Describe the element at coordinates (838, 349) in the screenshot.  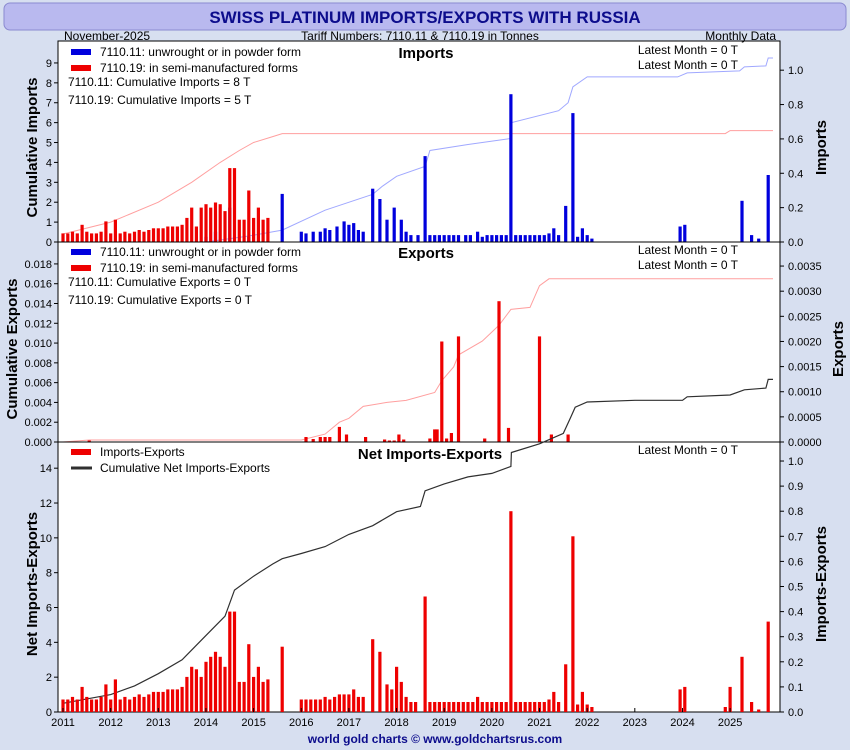
I see `right-axis-title: Exports` at that location.